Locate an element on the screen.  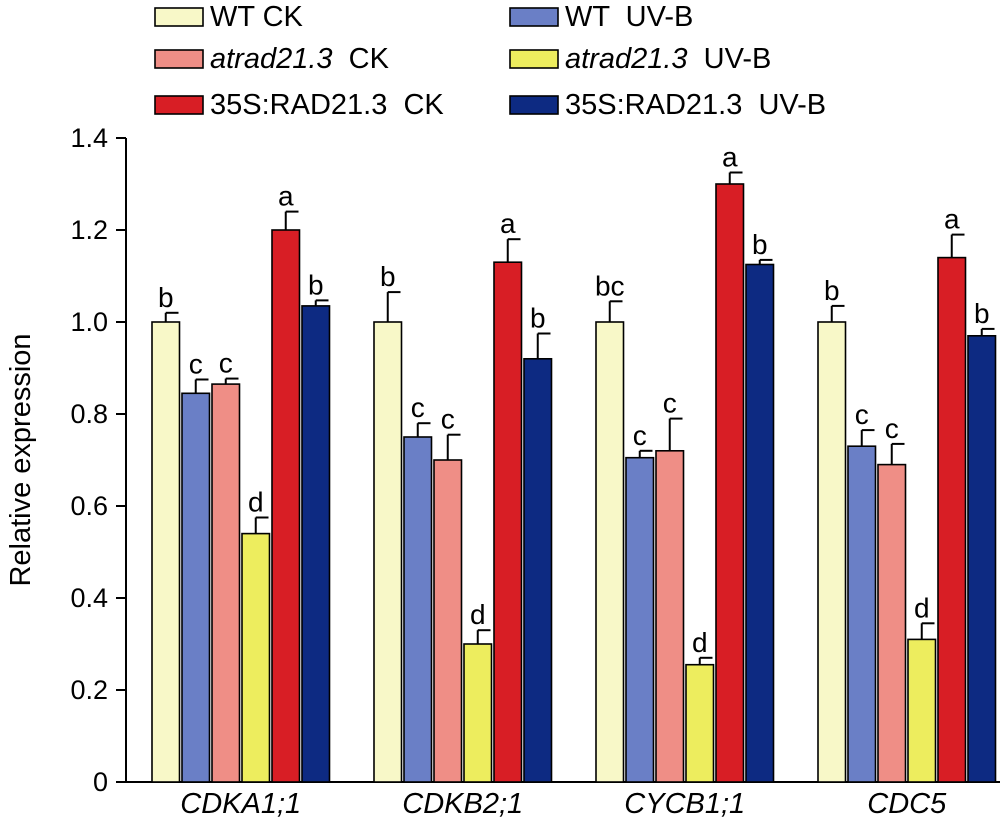
x-tick-label: CDKA1;1 is located at coordinates (240, 804).